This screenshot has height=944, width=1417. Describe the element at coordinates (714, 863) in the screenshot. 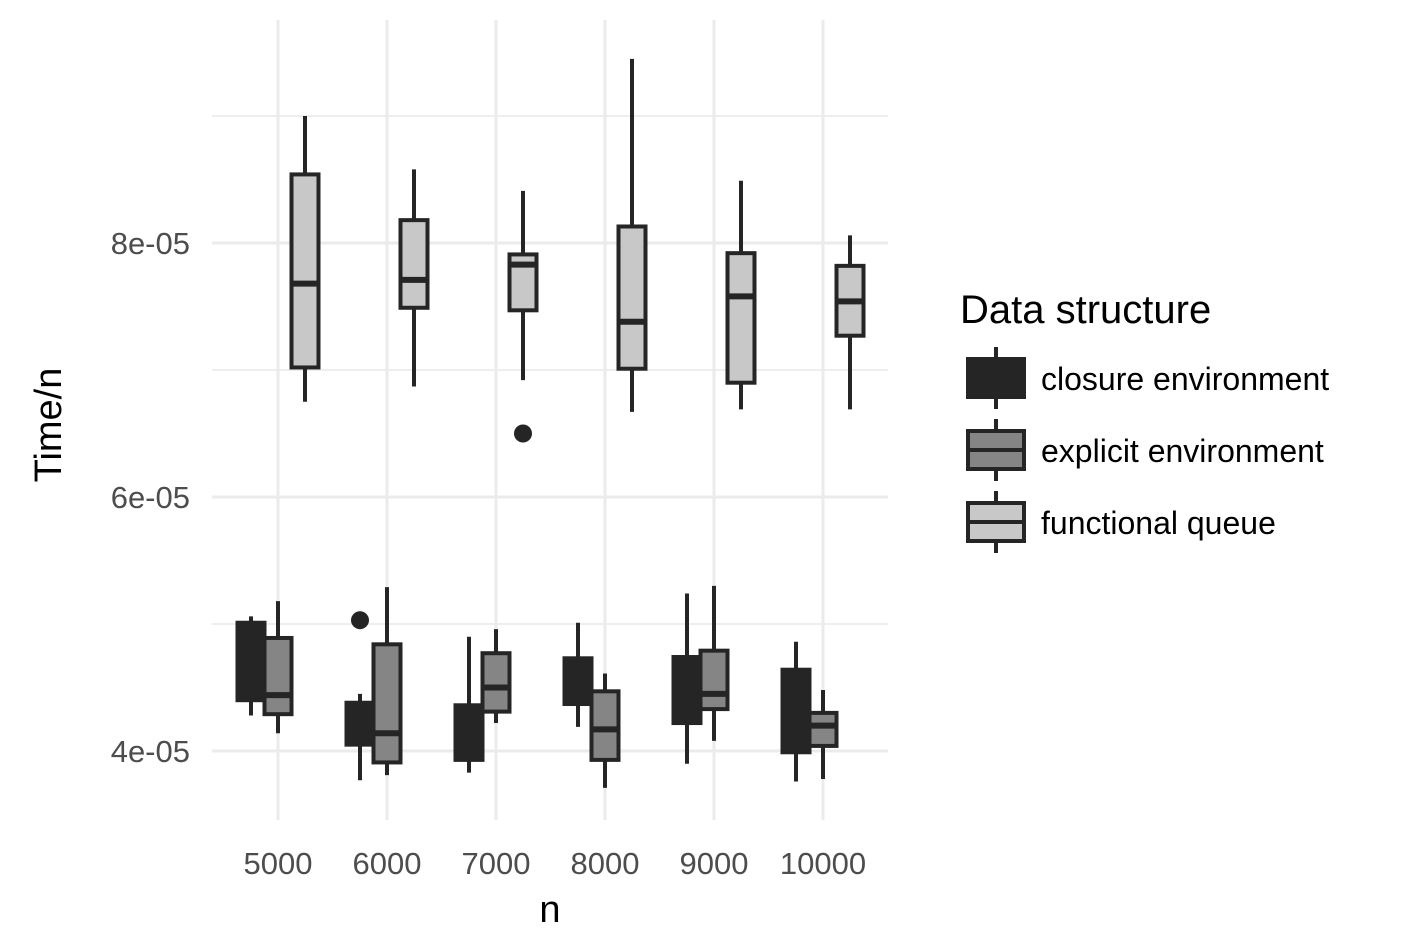

I see `x-tick-label: 9000` at that location.